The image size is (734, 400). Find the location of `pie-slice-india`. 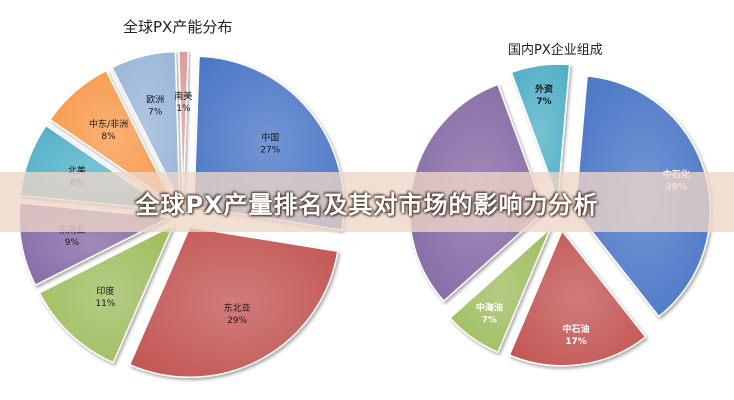

pie-slice-india is located at coordinates (106, 293).